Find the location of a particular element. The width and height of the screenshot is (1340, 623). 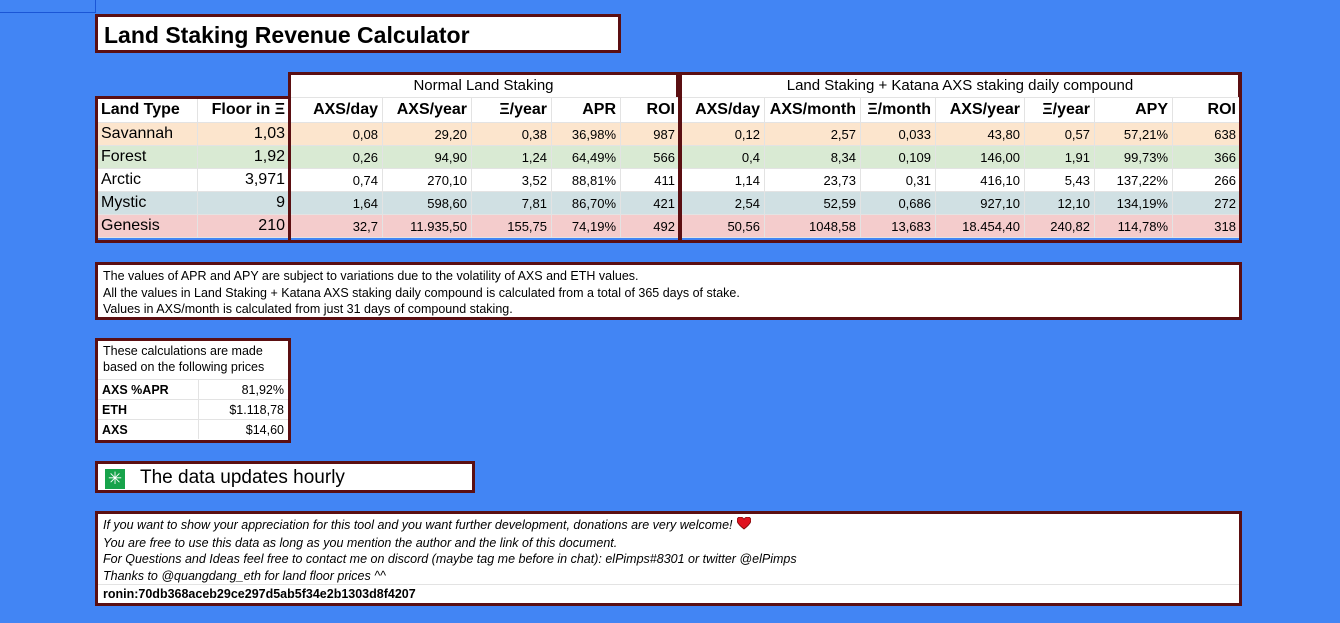

table-row: 0,26 94,90 1,24 64,49% 566 is located at coordinates (484, 157).